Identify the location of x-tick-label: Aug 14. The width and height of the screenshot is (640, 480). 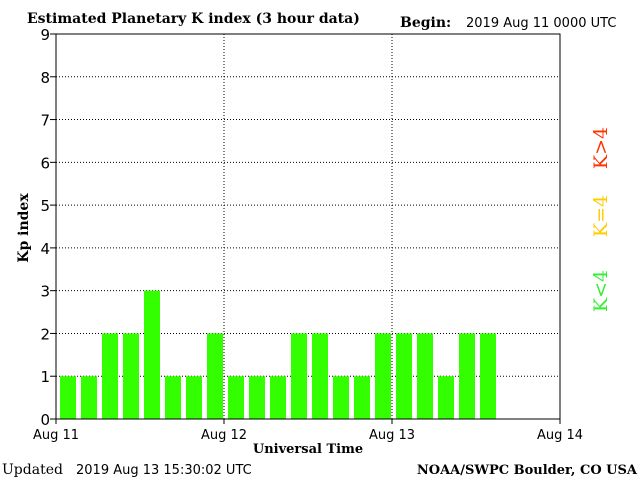
(560, 435).